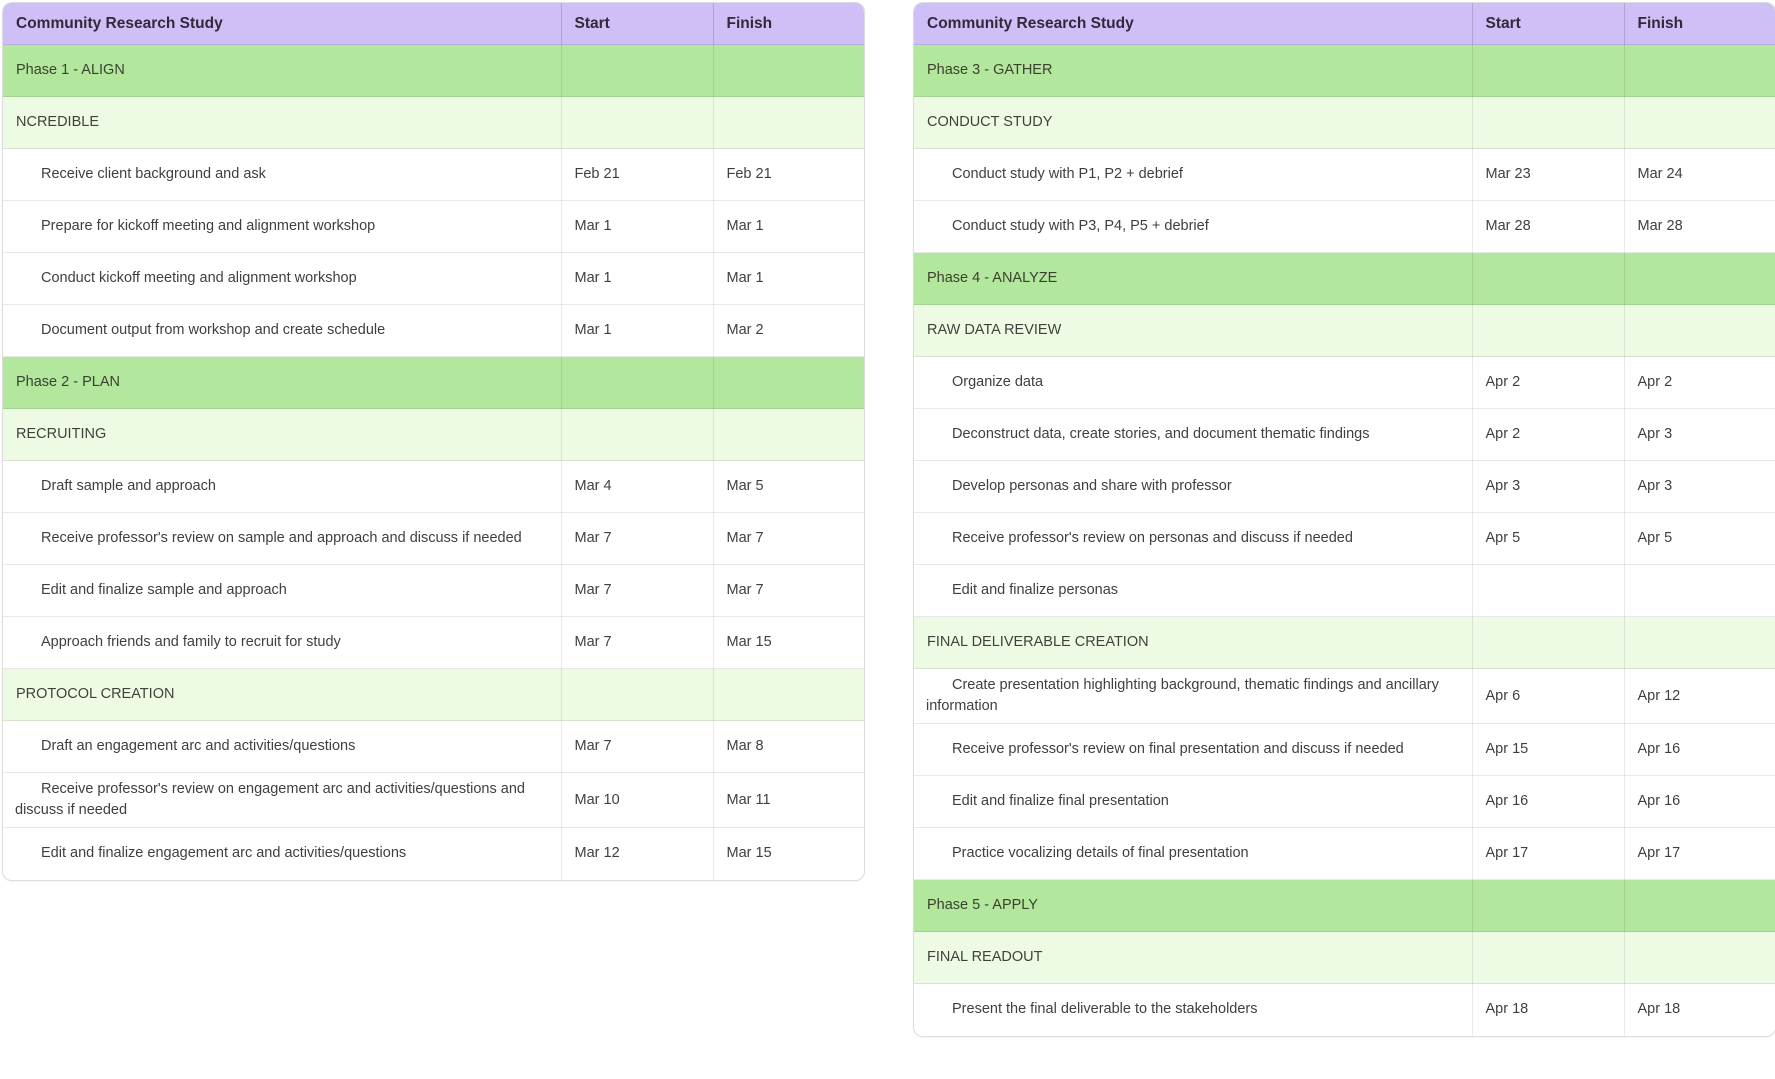 This screenshot has width=1775, height=1079. Describe the element at coordinates (1548, 853) in the screenshot. I see `start-date-cell: Apr 17` at that location.